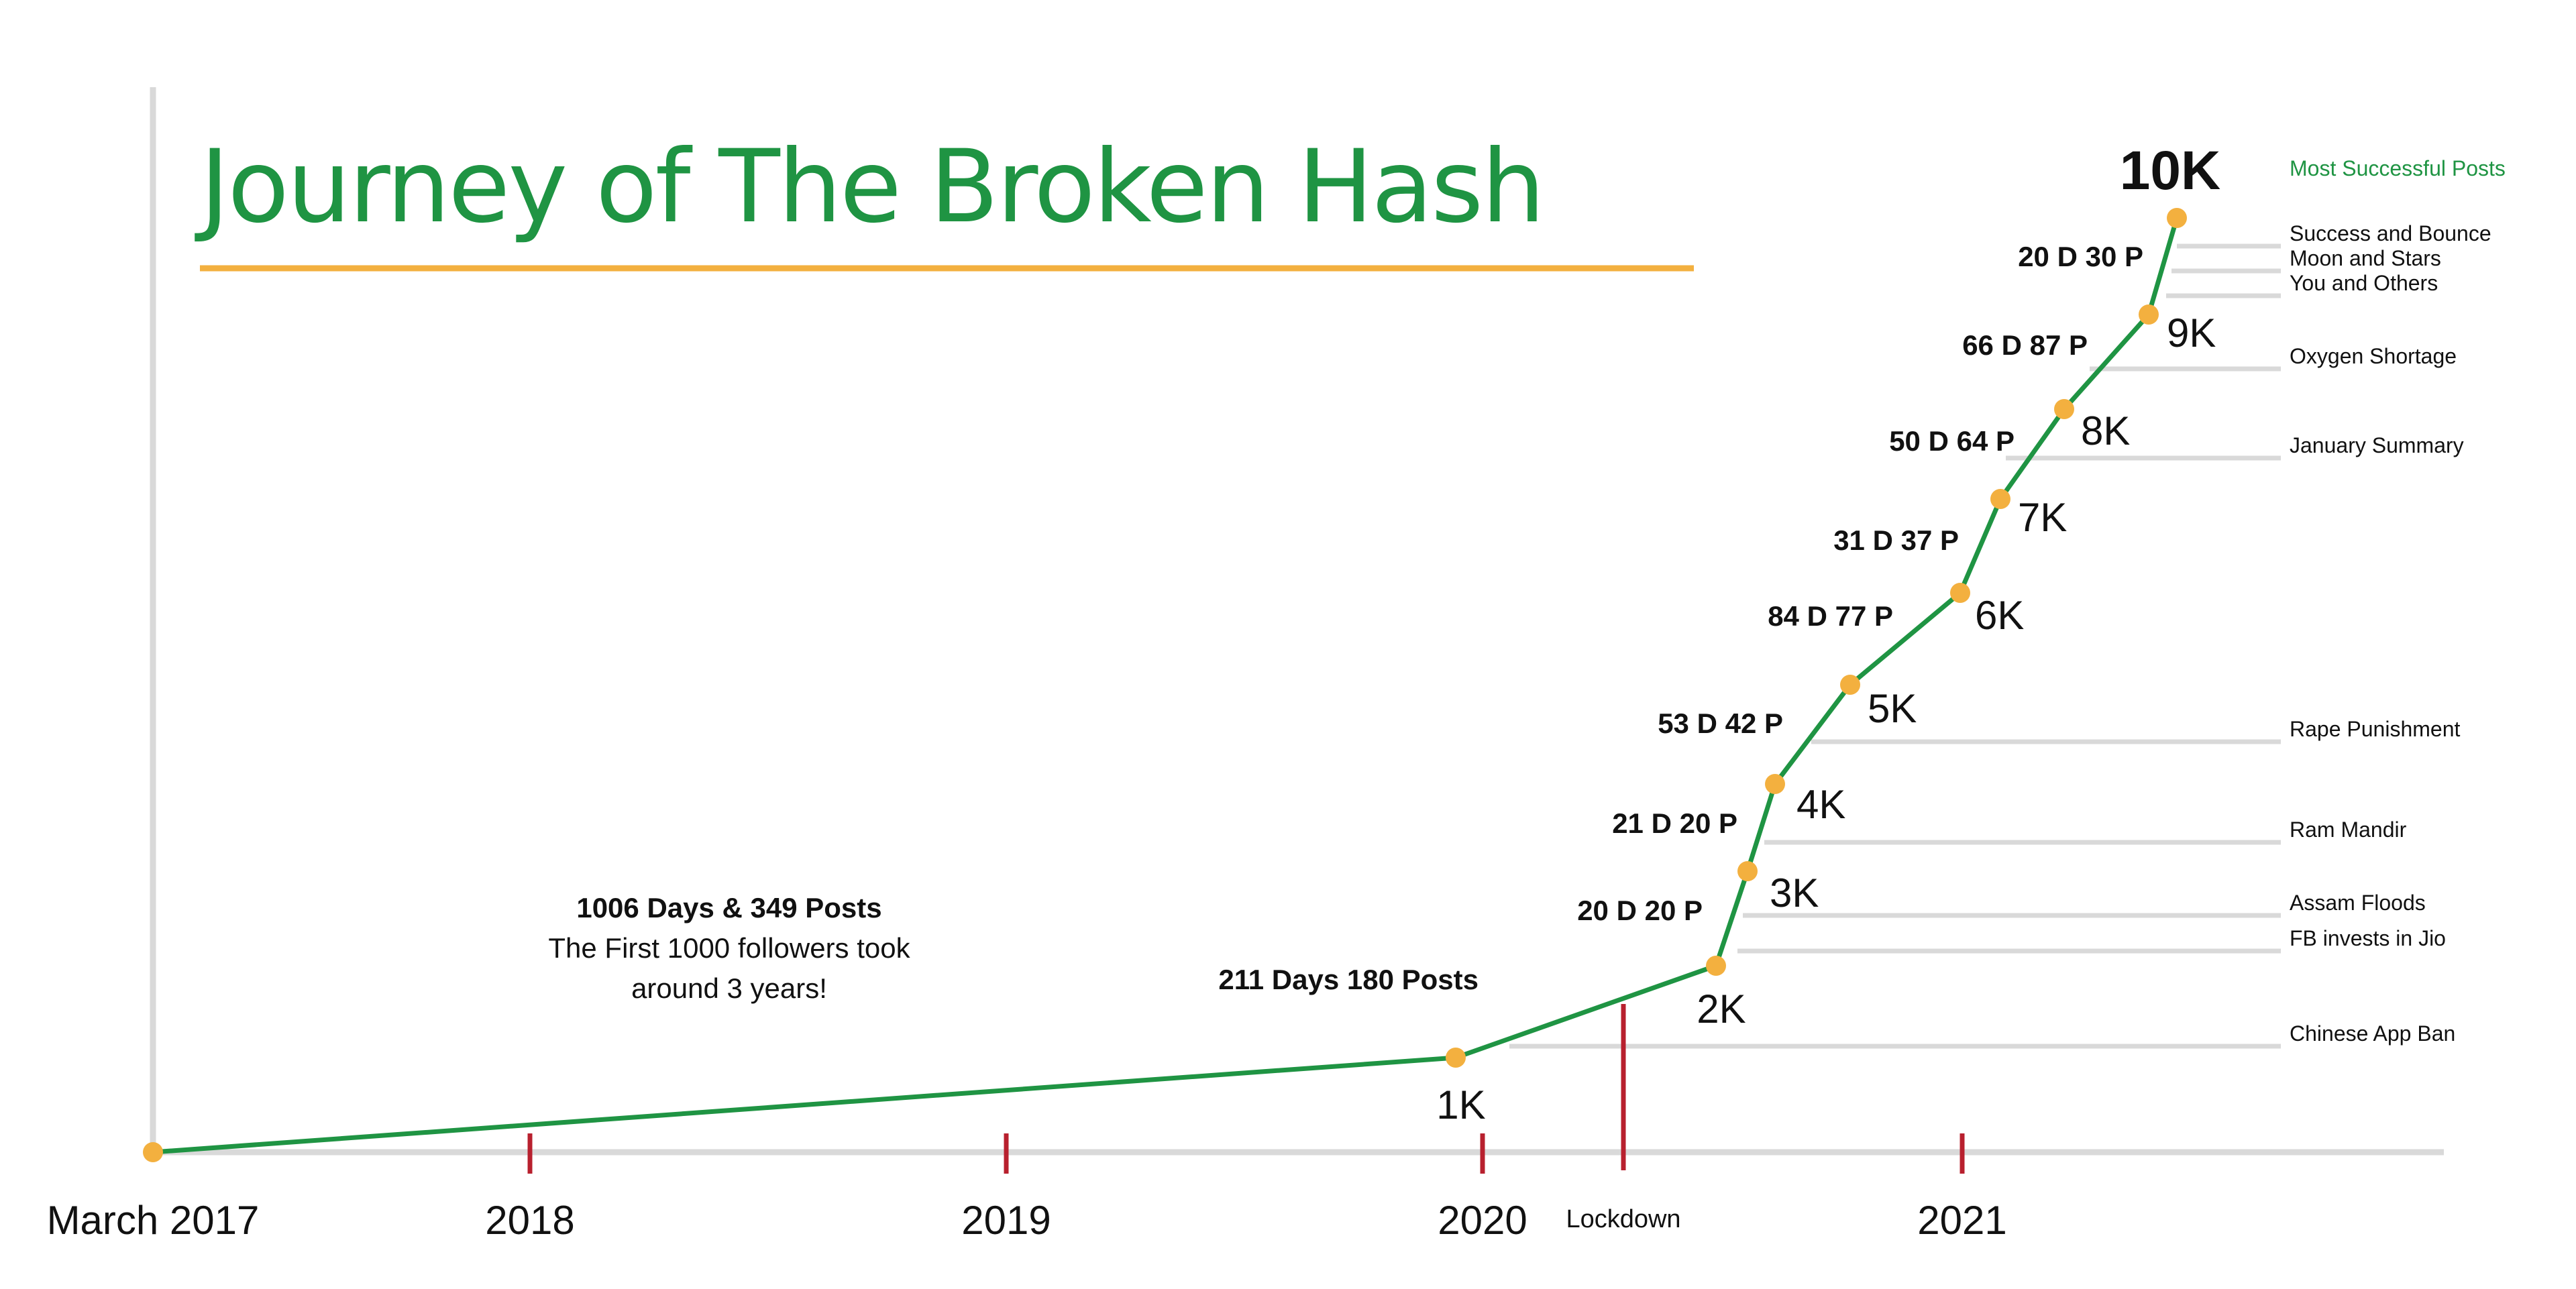 The height and width of the screenshot is (1289, 2576). I want to click on event-label: You and Others, so click(2364, 283).